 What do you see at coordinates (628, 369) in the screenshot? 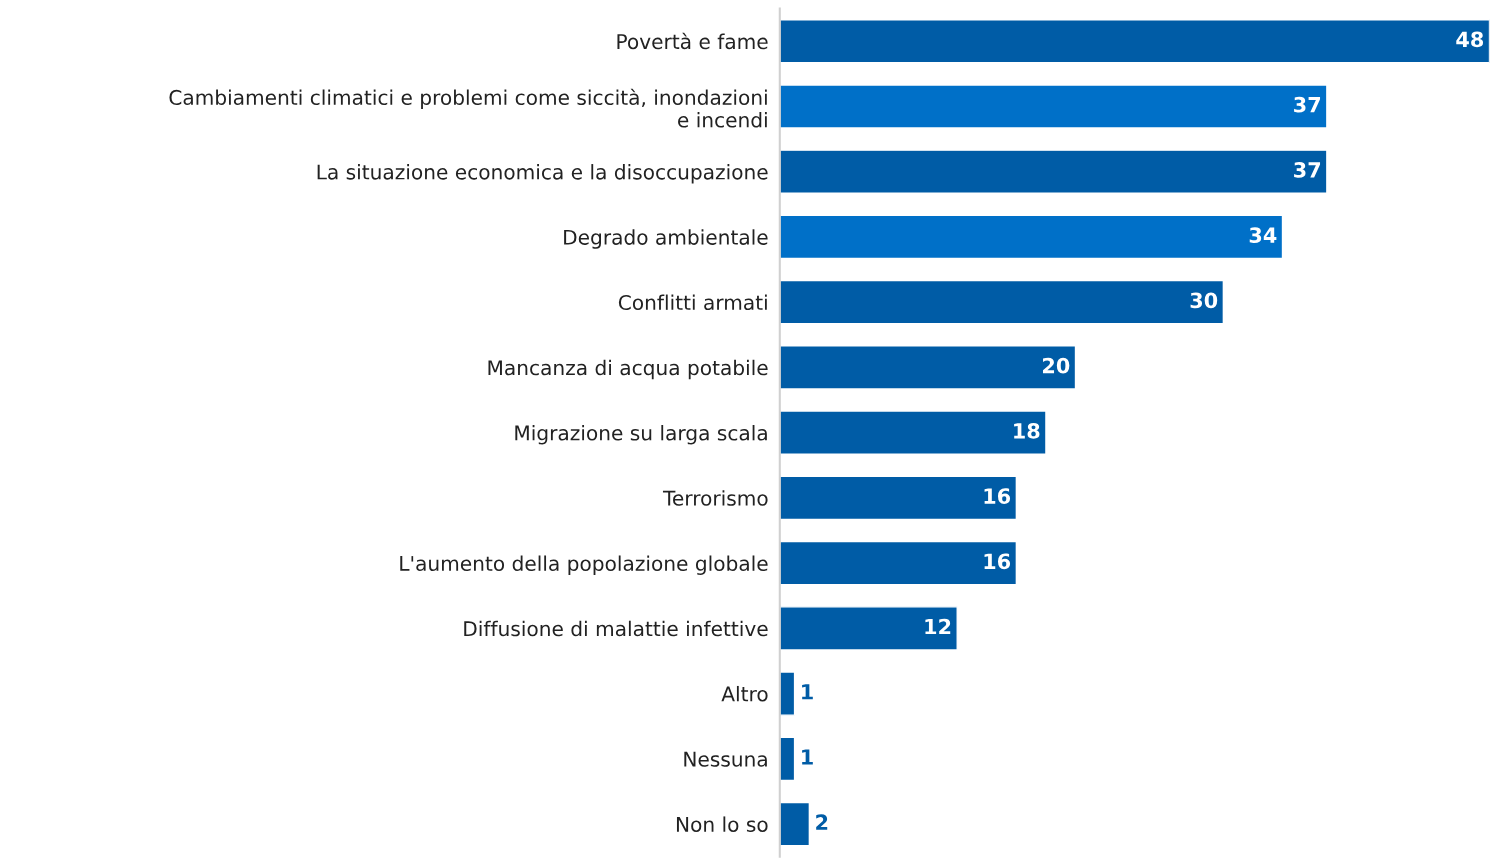
I see `y-tick-label: Mancanza di acqua potabile` at bounding box center [628, 369].